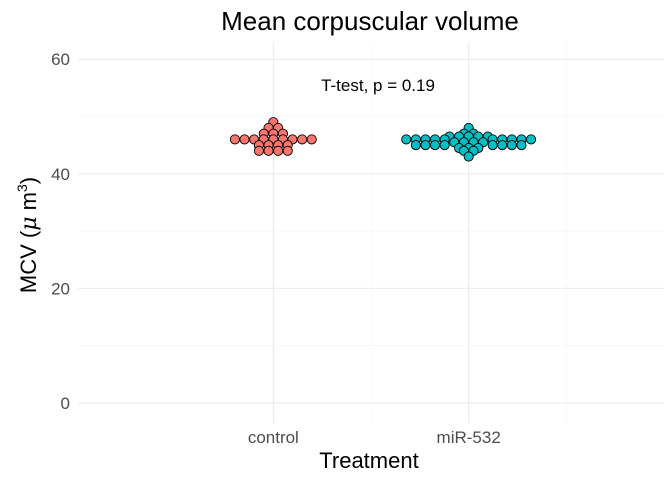 This screenshot has height=480, width=672. Describe the element at coordinates (65, 403) in the screenshot. I see `y-tick-label: 0` at that location.